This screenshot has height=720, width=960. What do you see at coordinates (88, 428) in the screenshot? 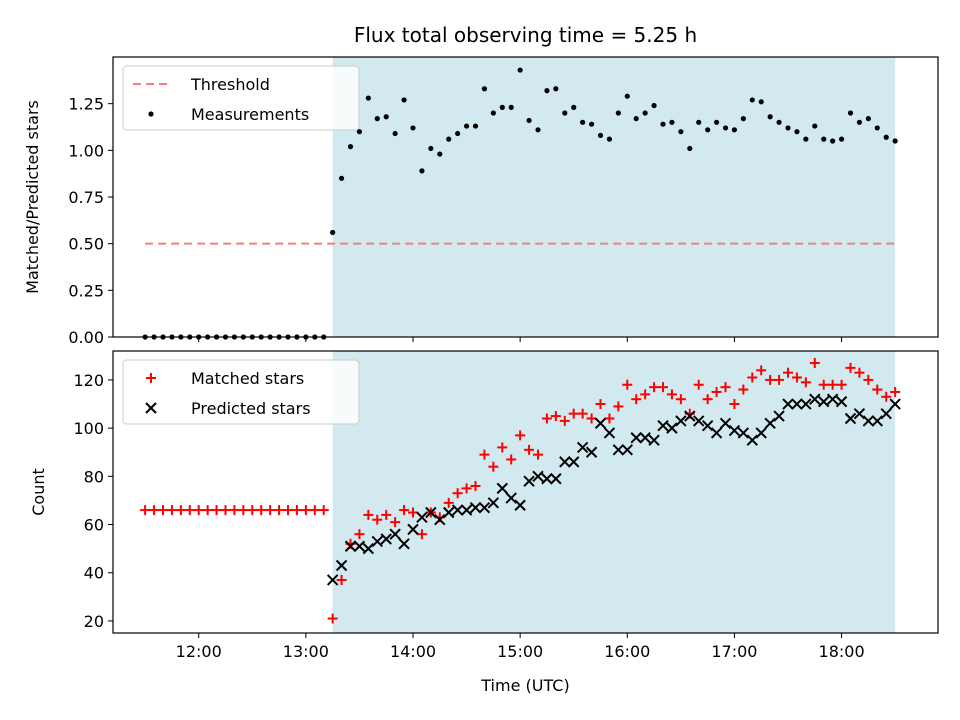
I see `y-tick-label: 100` at bounding box center [88, 428].